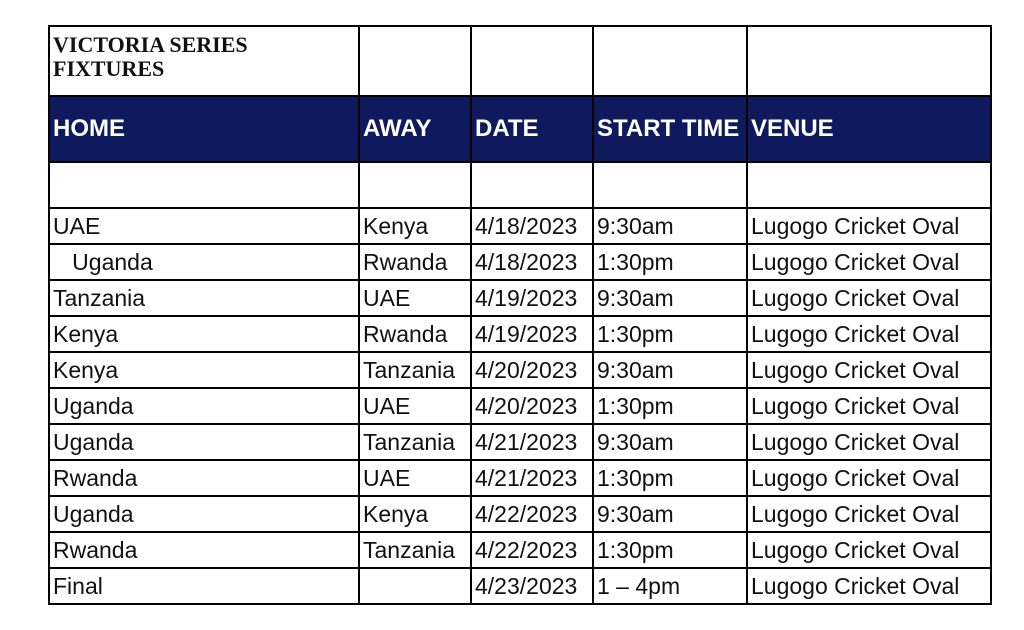 This screenshot has height=630, width=1024. What do you see at coordinates (532, 129) in the screenshot?
I see `column-header-date: DATE` at bounding box center [532, 129].